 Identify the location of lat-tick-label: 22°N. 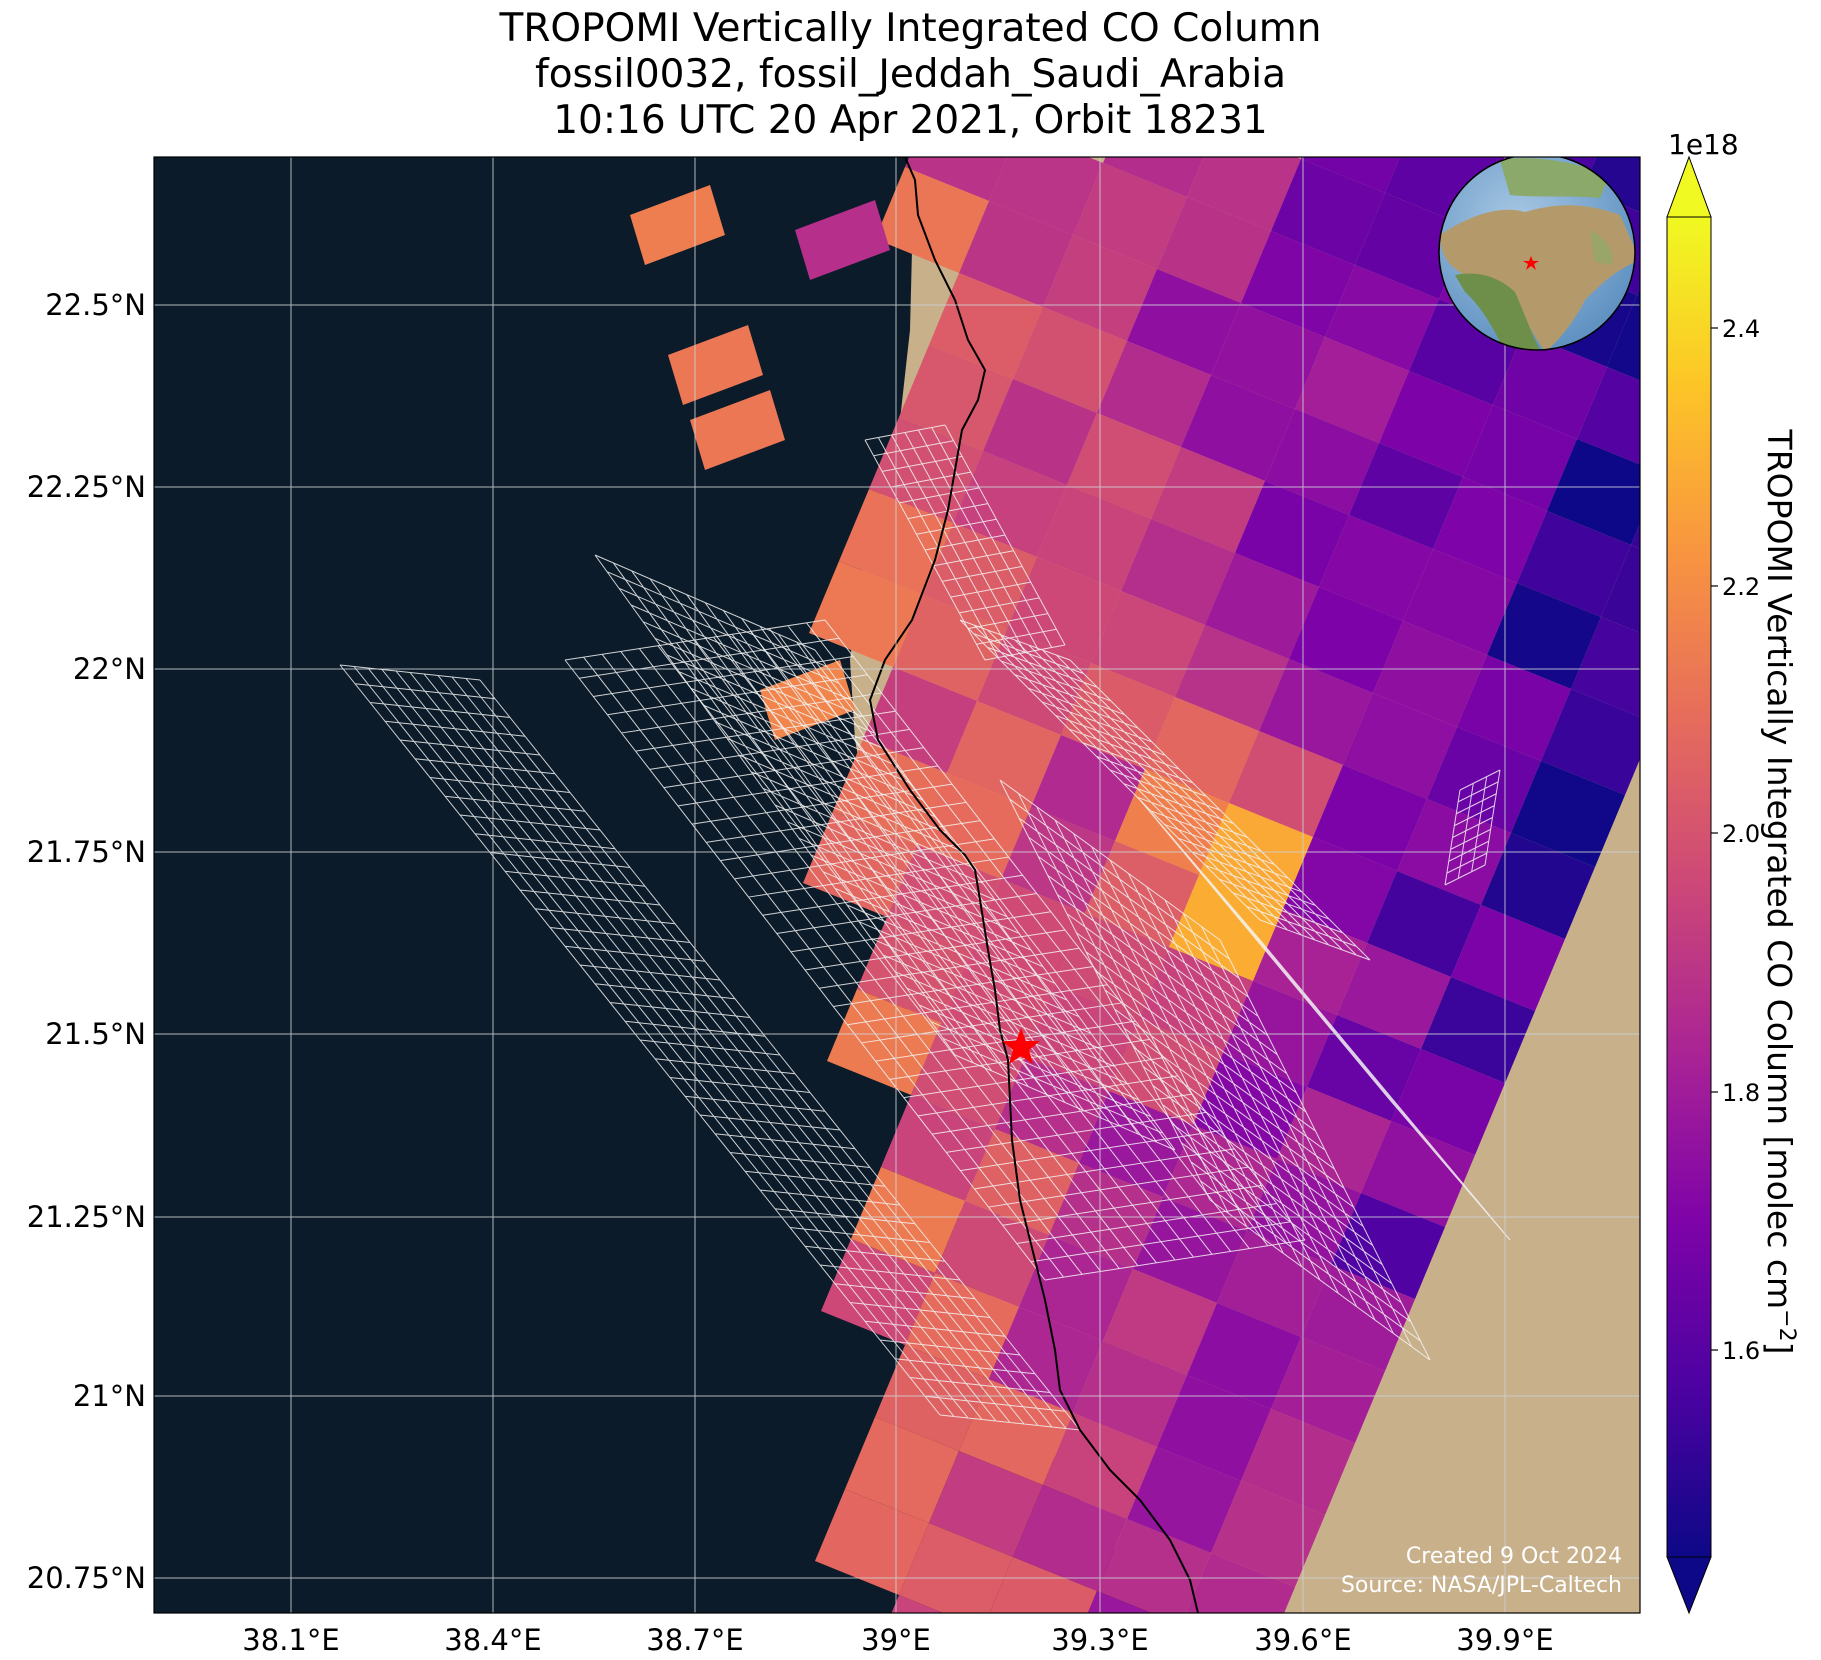
(109, 669).